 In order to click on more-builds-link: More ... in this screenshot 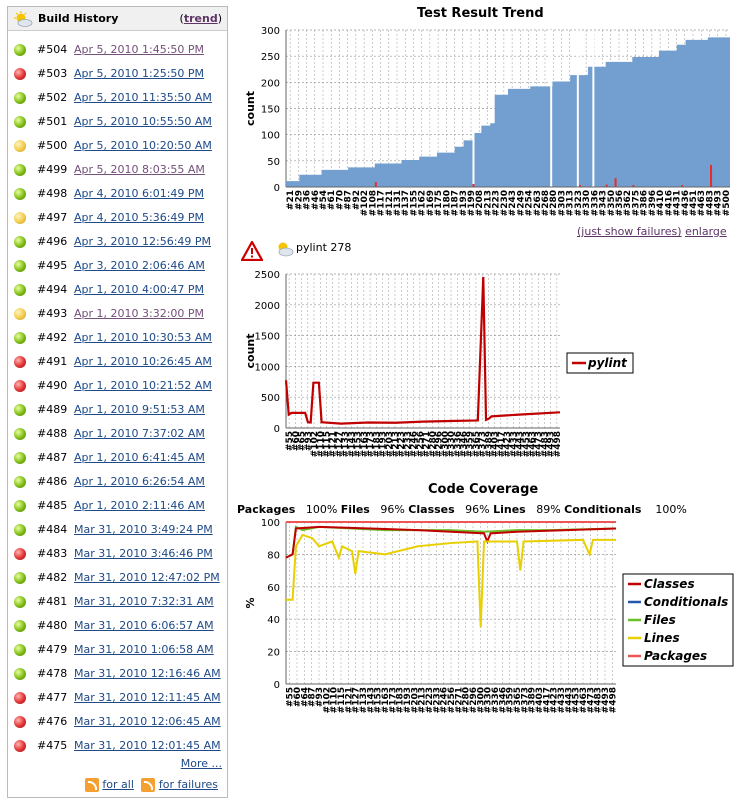, I will do `click(201, 763)`.